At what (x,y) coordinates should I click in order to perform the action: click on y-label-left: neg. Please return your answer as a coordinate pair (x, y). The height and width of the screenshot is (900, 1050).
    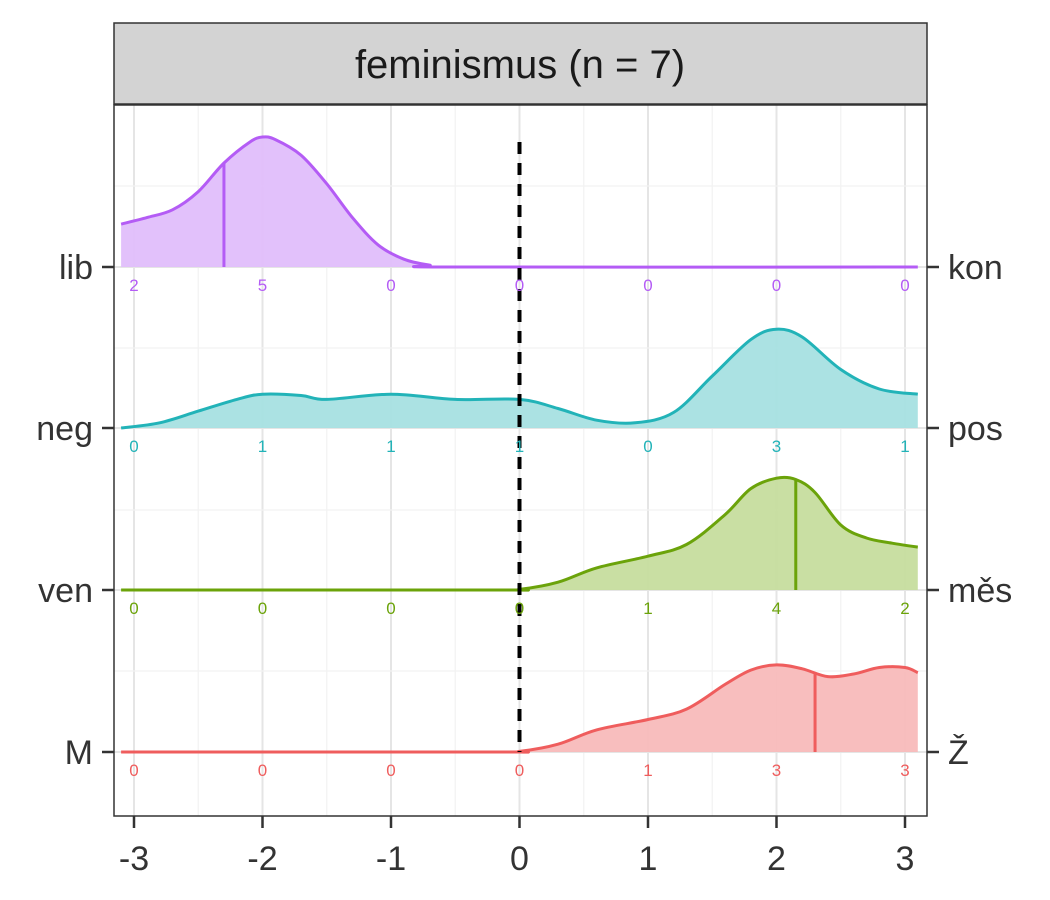
    Looking at the image, I should click on (64, 429).